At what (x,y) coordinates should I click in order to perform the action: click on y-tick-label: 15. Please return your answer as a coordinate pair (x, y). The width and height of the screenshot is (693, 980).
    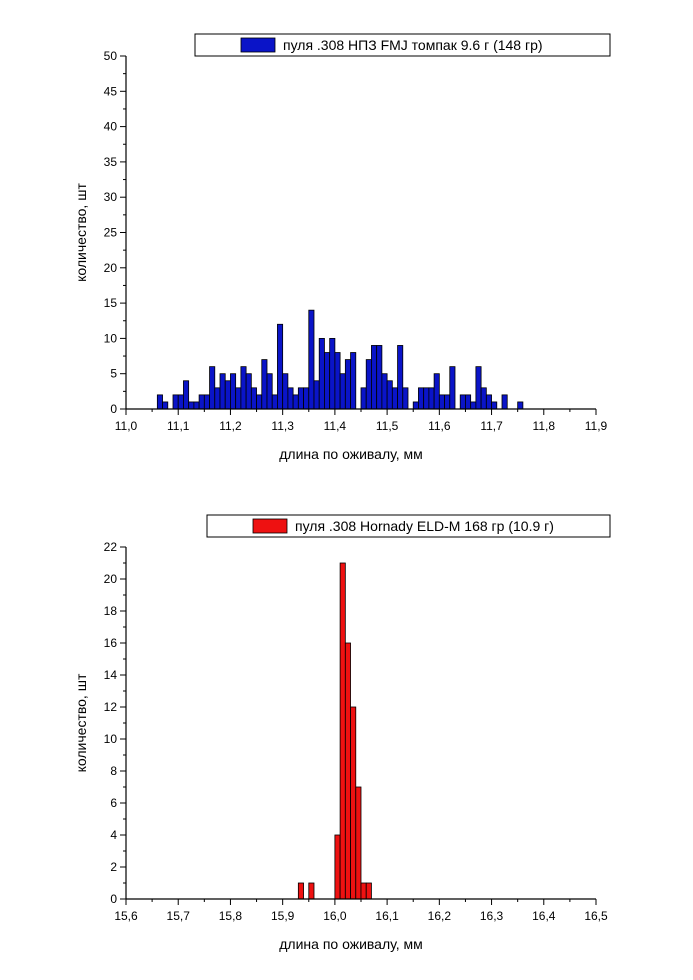
    Looking at the image, I should click on (111, 303).